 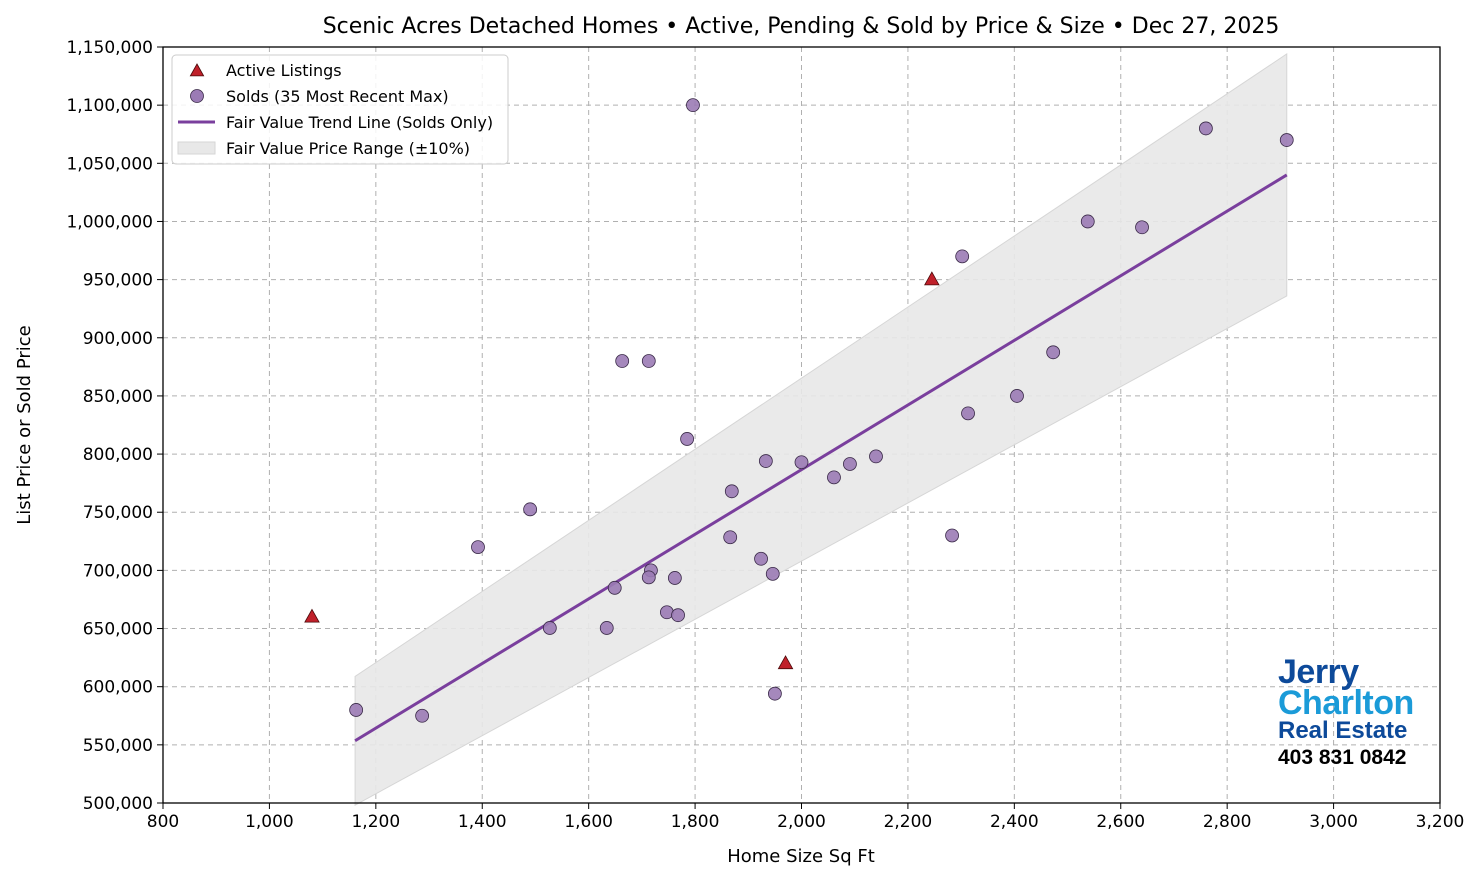 I want to click on logo-phone: 403 831 0842, so click(x=1342, y=757).